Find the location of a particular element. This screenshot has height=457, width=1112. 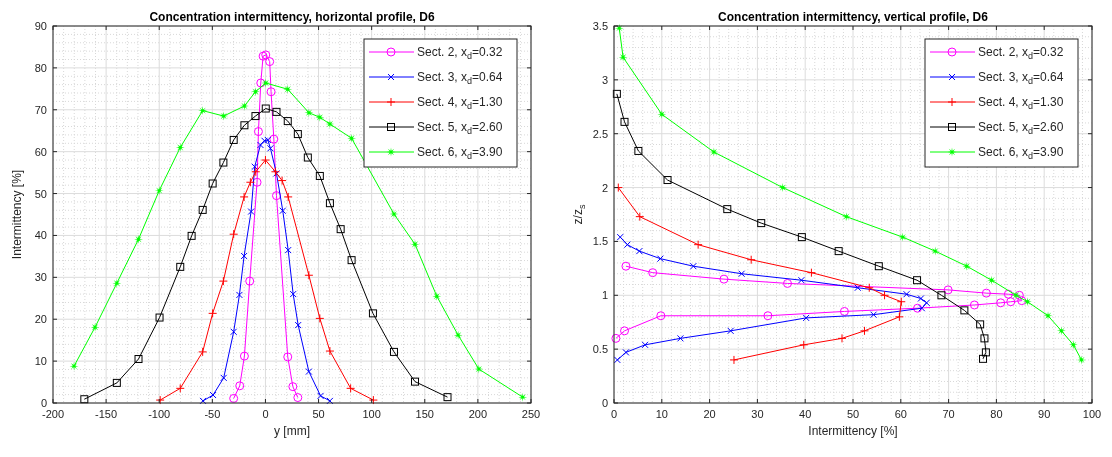

x-tick-label: 30 is located at coordinates (757, 414).